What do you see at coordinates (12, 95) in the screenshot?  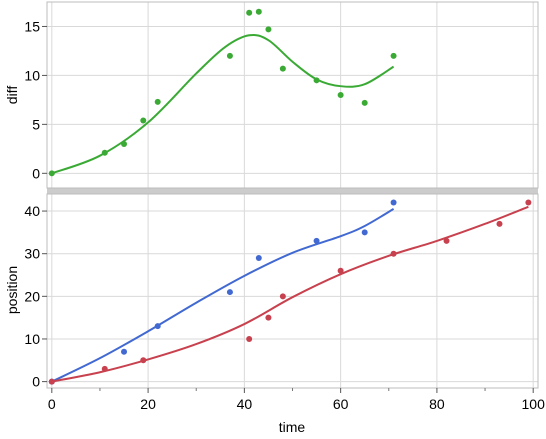 I see `y-axis-title-diff: diff` at bounding box center [12, 95].